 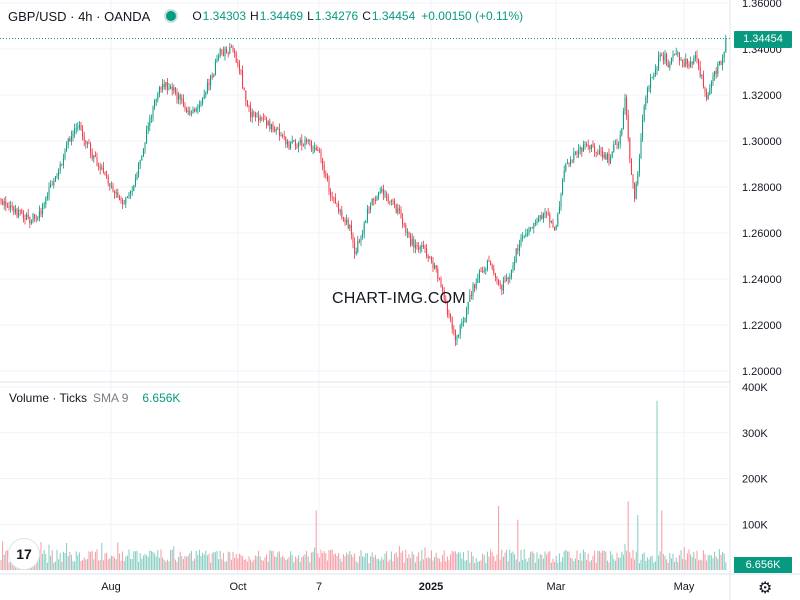 I want to click on settings-gear-icon: ⚙, so click(x=765, y=588).